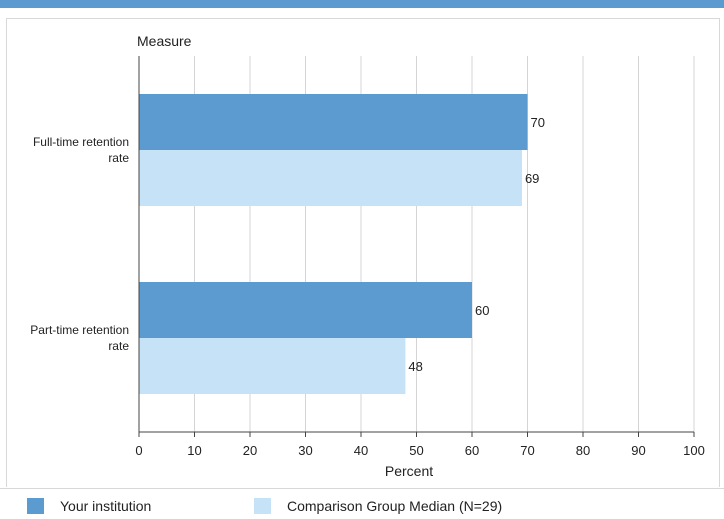 This screenshot has height=519, width=724. Describe the element at coordinates (694, 450) in the screenshot. I see `x-tick-label-100: 100` at that location.